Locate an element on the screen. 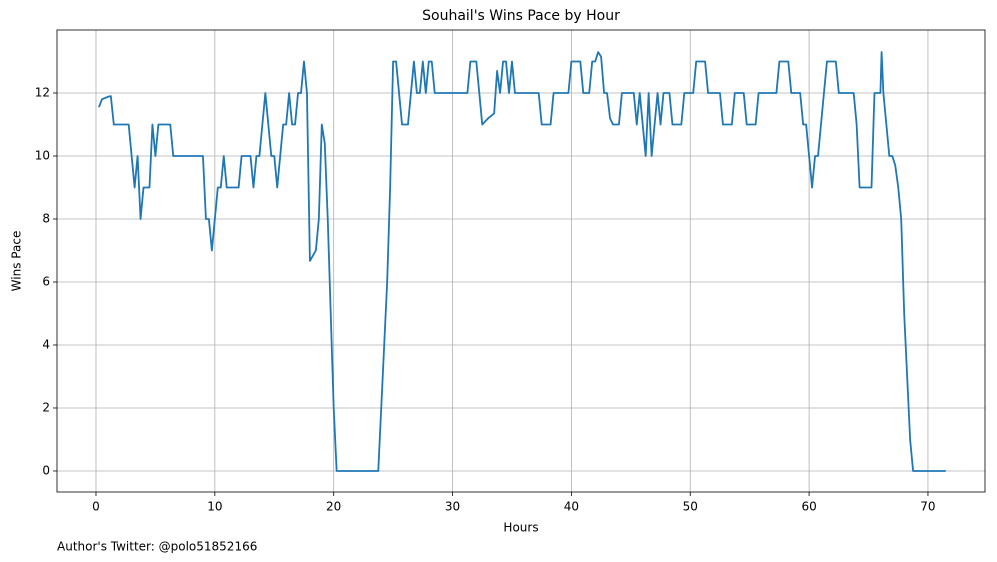 The width and height of the screenshot is (997, 562). y-tick-label: 0 is located at coordinates (46, 470).